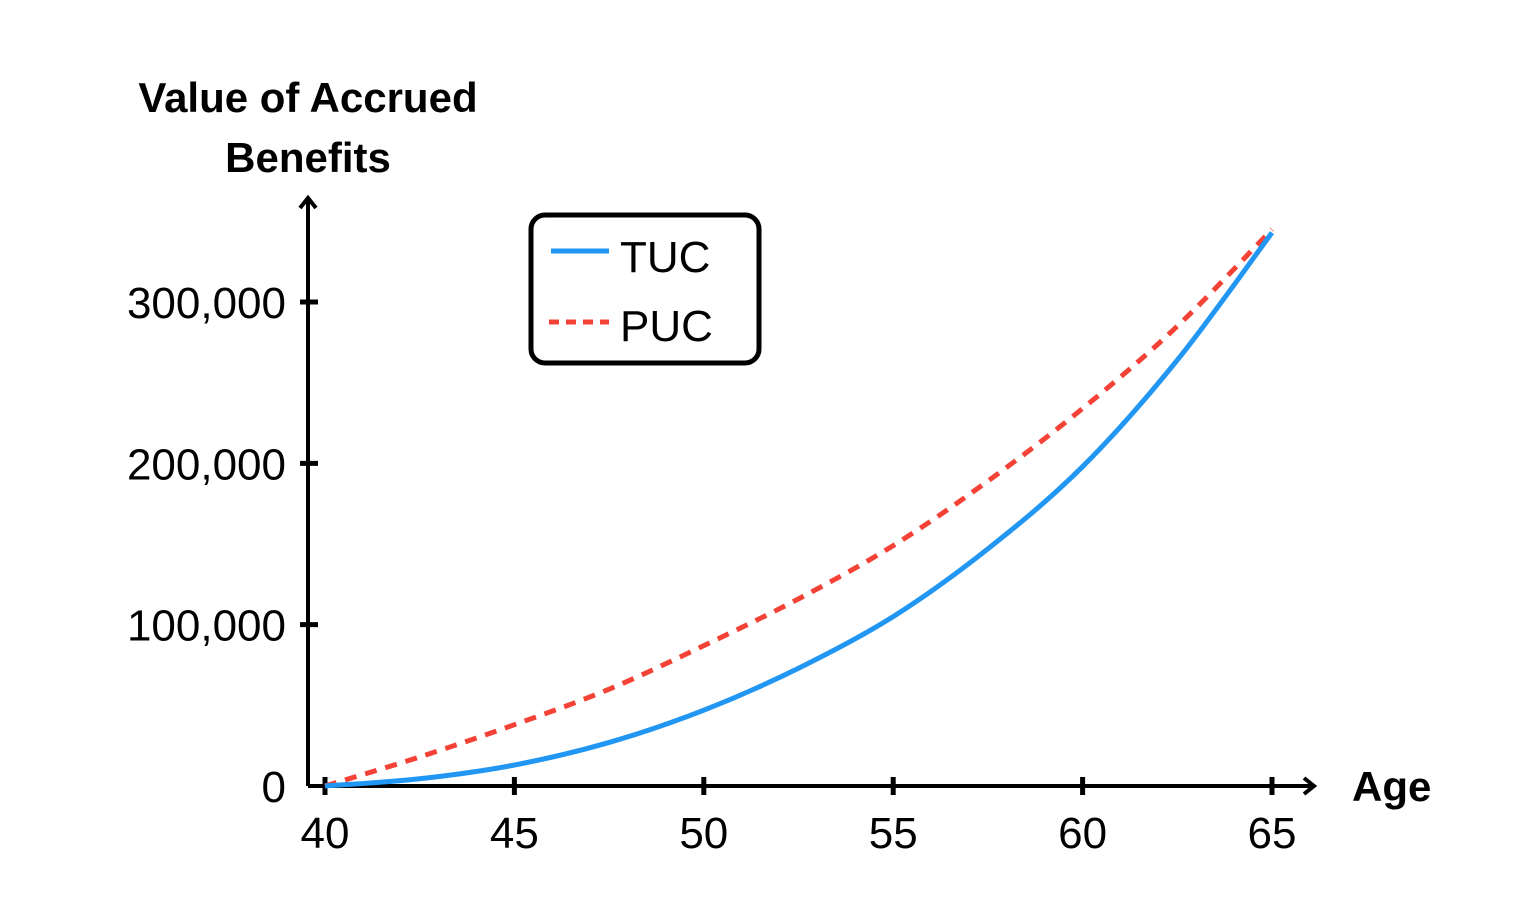 This screenshot has height=915, width=1528. What do you see at coordinates (893, 833) in the screenshot?
I see `x-tick-label-55: 55` at bounding box center [893, 833].